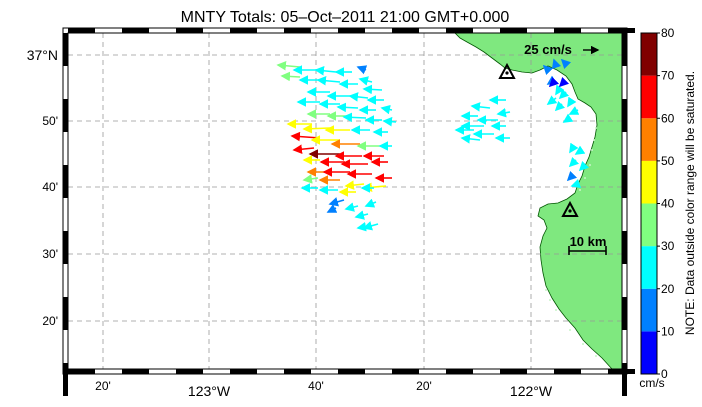  I want to click on colorbar-tick-labels: 0 10 20 30 40 50 60 70 80, so click(666, 203).